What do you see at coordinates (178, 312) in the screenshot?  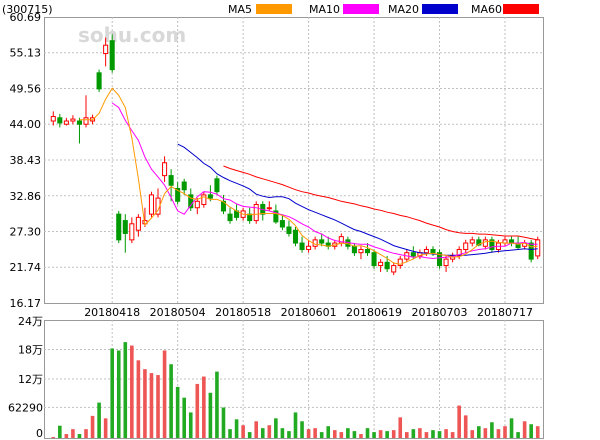 I see `date-tick-label: 20180504` at bounding box center [178, 312].